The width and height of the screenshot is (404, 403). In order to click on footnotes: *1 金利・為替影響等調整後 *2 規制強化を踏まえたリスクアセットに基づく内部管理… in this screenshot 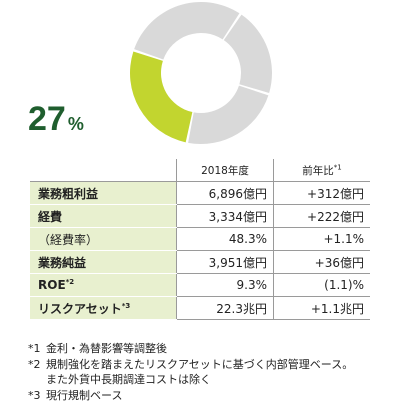, I will do `click(190, 372)`.